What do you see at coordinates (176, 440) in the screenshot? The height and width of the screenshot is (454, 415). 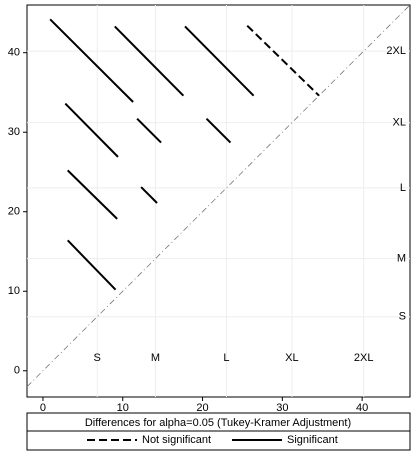 I see `legend-label: Not significant` at bounding box center [176, 440].